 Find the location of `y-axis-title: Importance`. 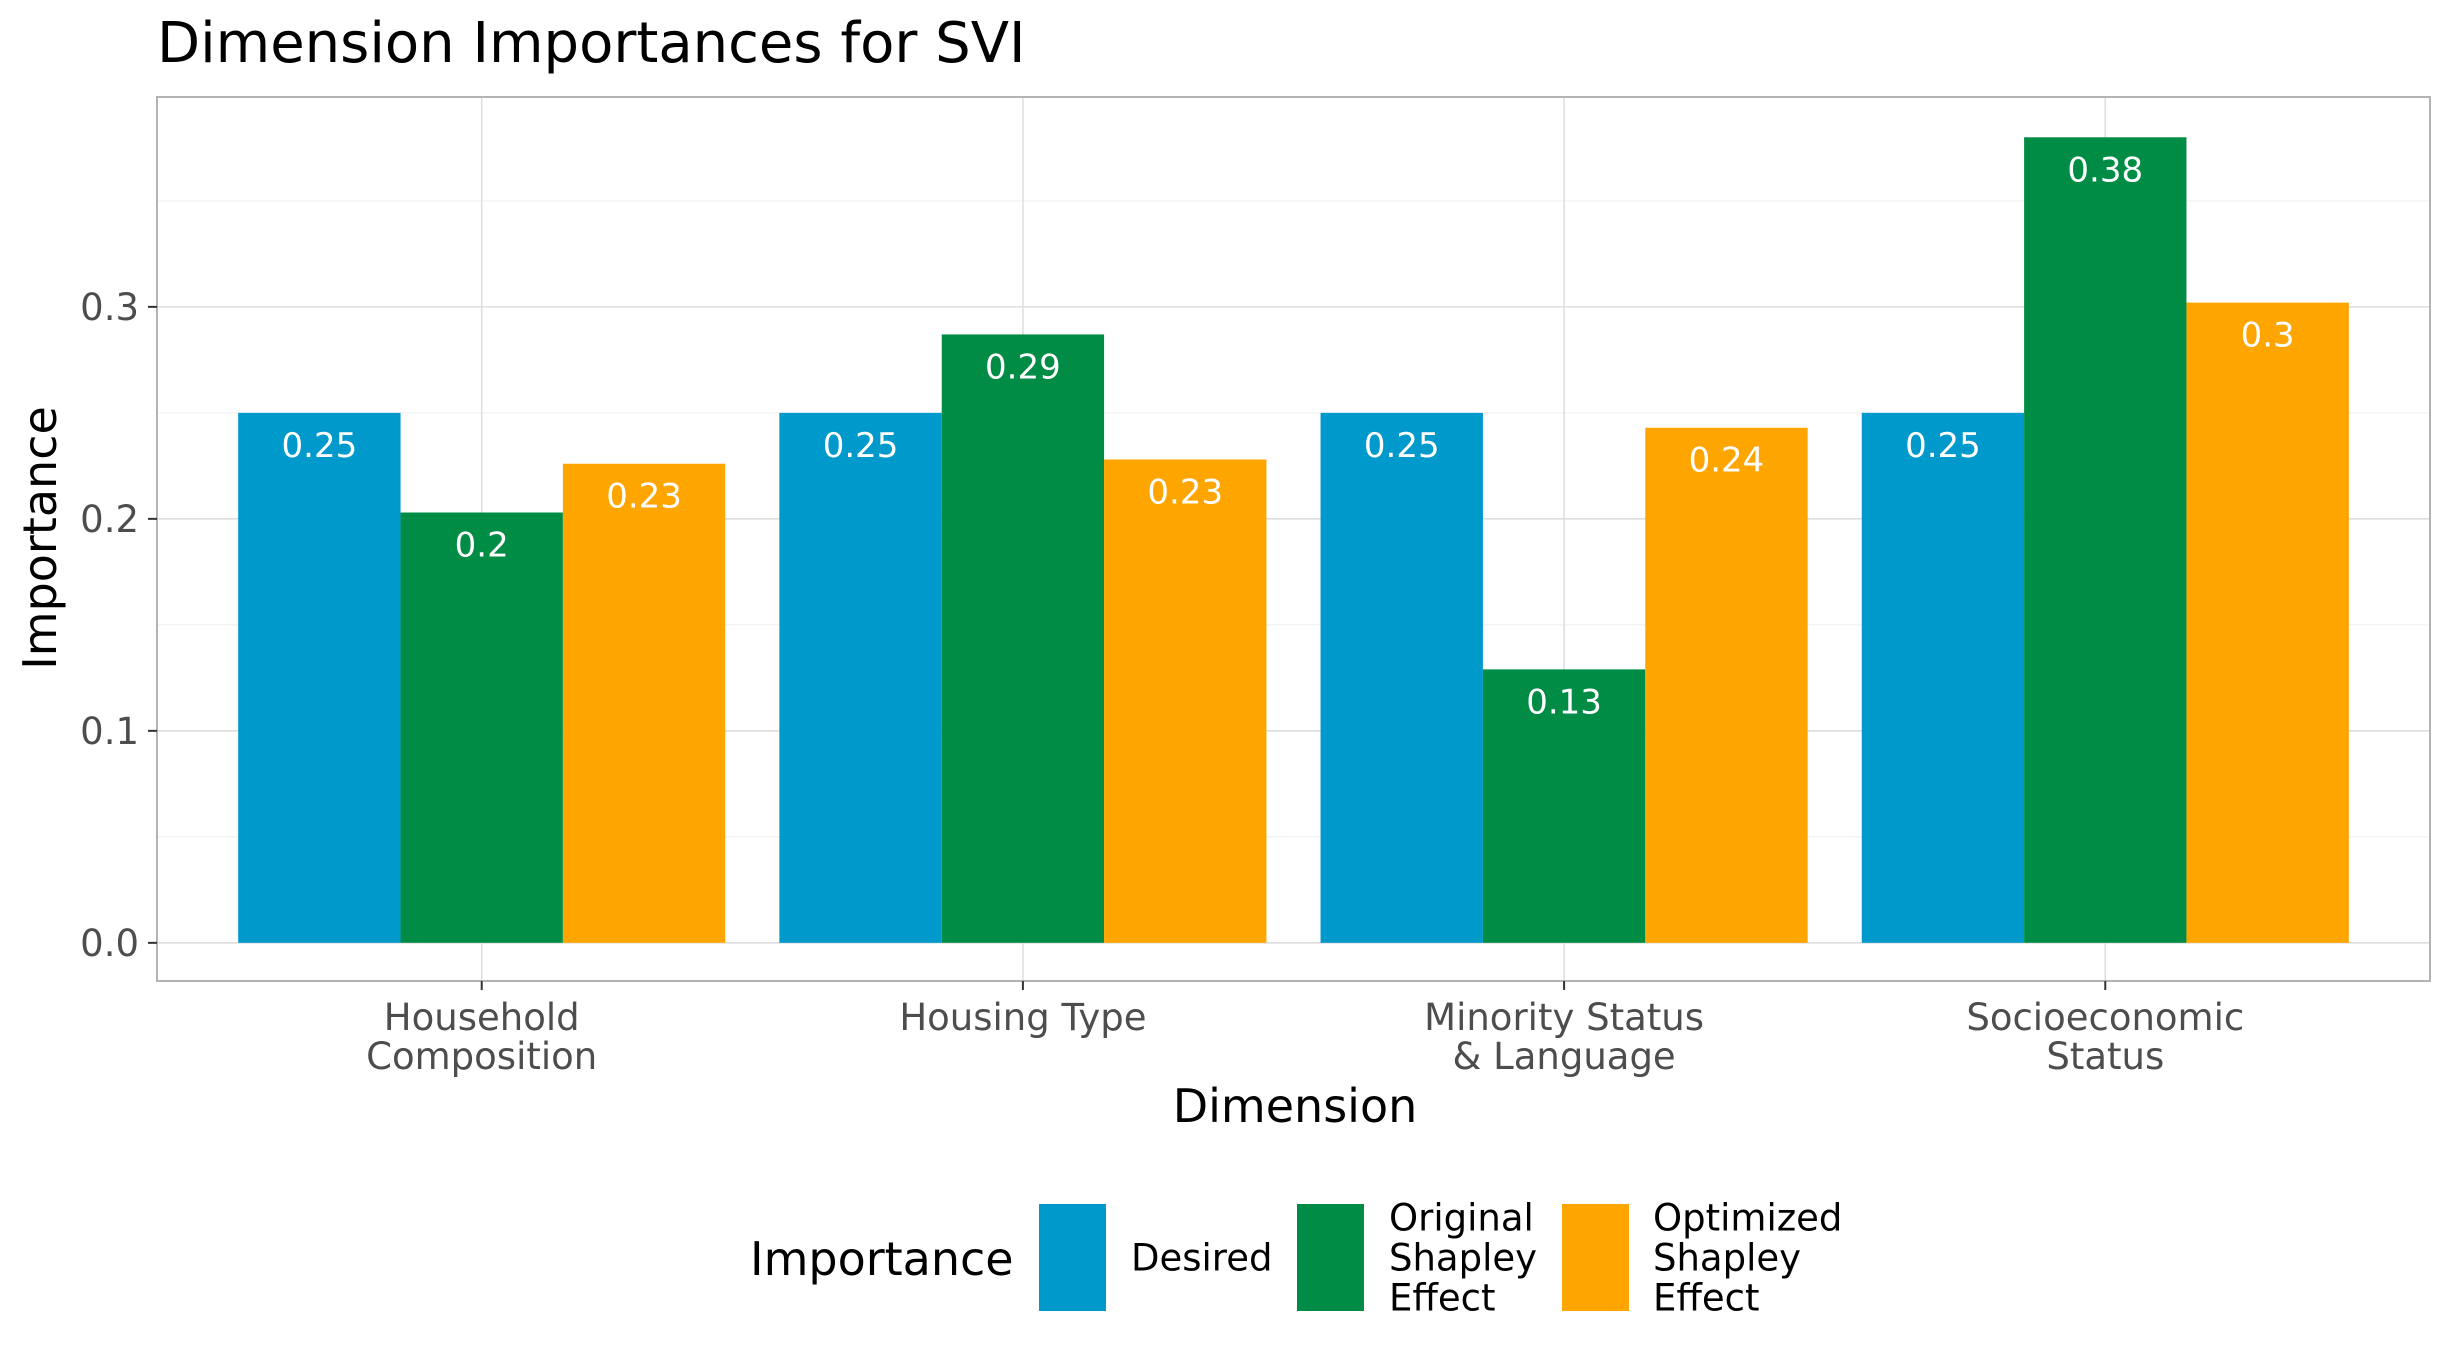

y-axis-title: Importance is located at coordinates (40, 538).